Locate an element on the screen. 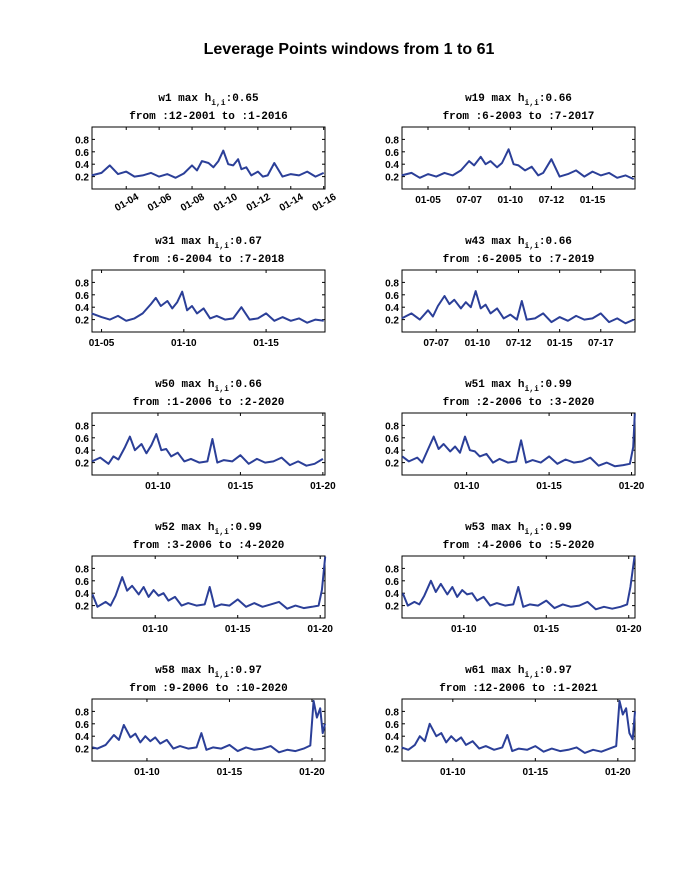 This screenshot has height=869, width=700. panel-subtitle: from :9-2006 to :10-2020 is located at coordinates (208, 689).